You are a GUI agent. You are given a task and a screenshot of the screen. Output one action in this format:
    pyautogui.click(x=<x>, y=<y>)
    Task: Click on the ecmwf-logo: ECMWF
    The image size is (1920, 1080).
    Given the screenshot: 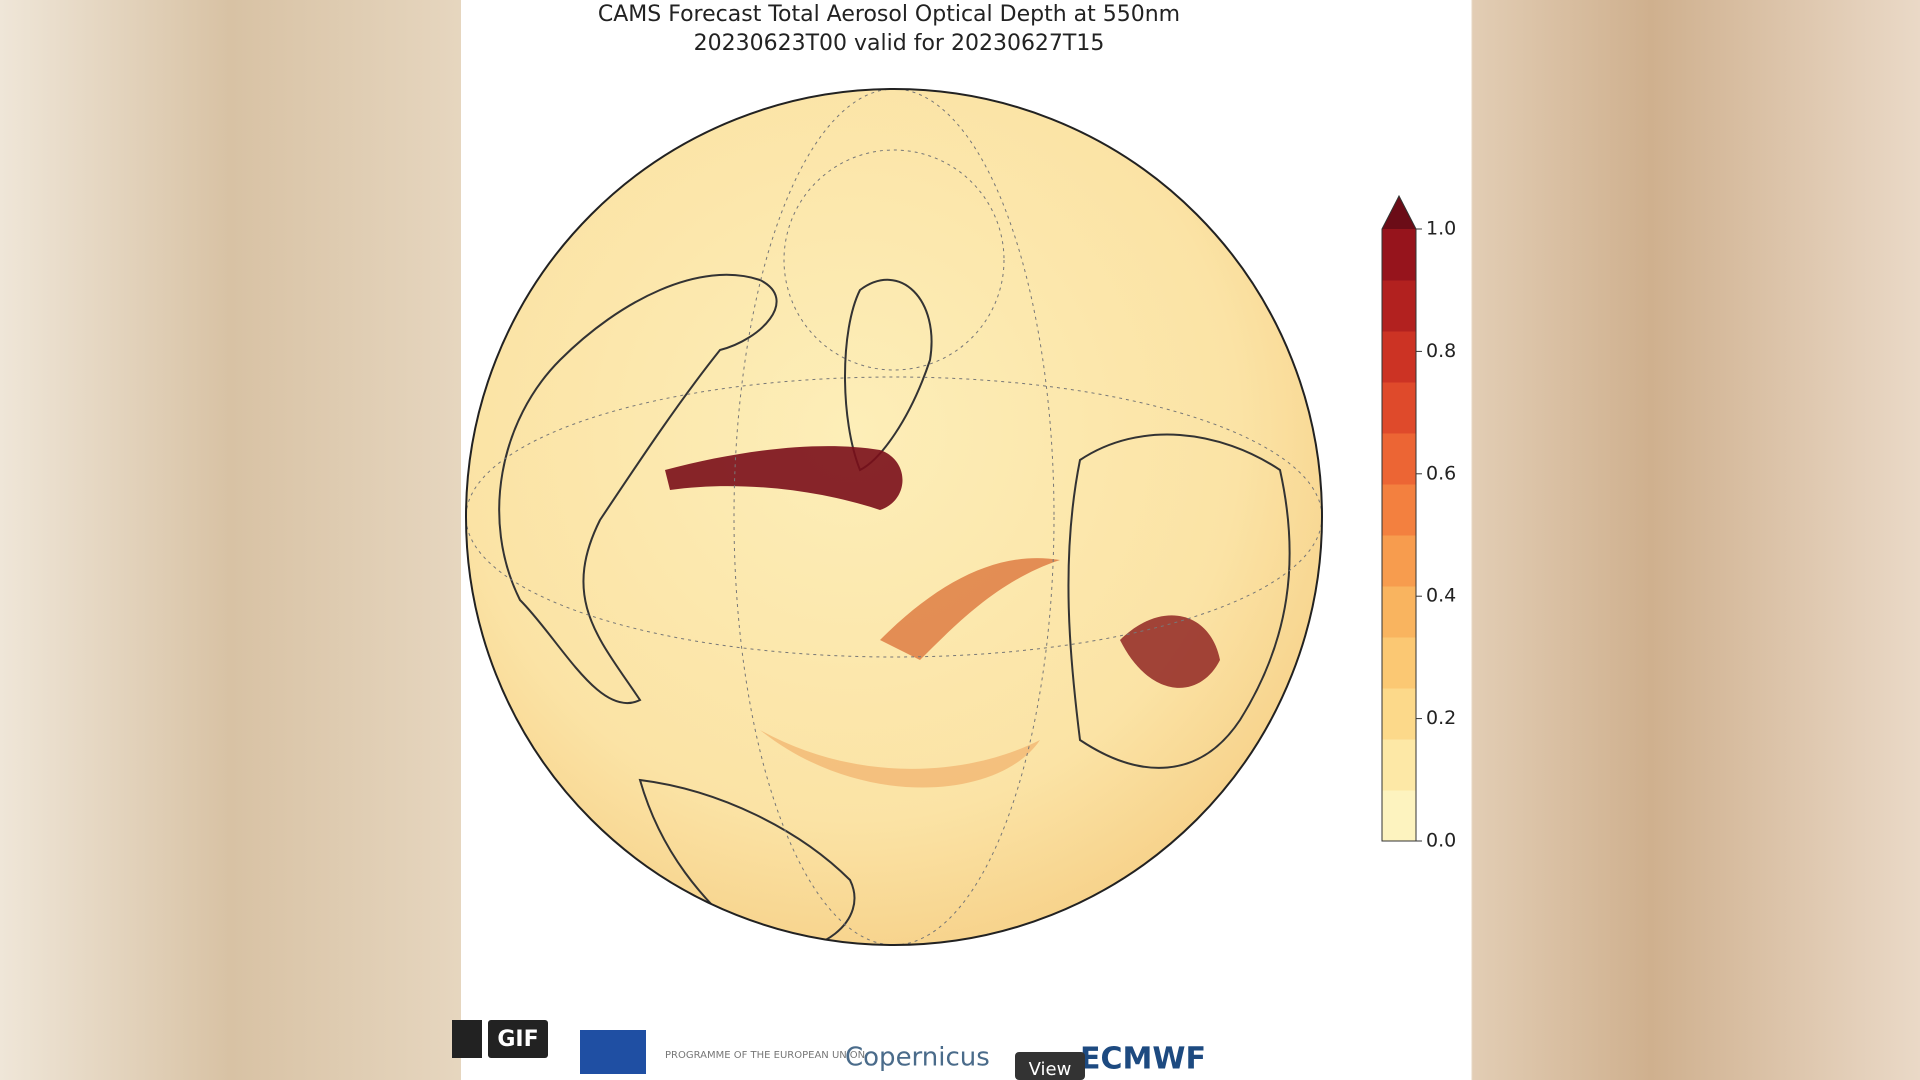 What is the action you would take?
    pyautogui.click(x=1143, y=1059)
    